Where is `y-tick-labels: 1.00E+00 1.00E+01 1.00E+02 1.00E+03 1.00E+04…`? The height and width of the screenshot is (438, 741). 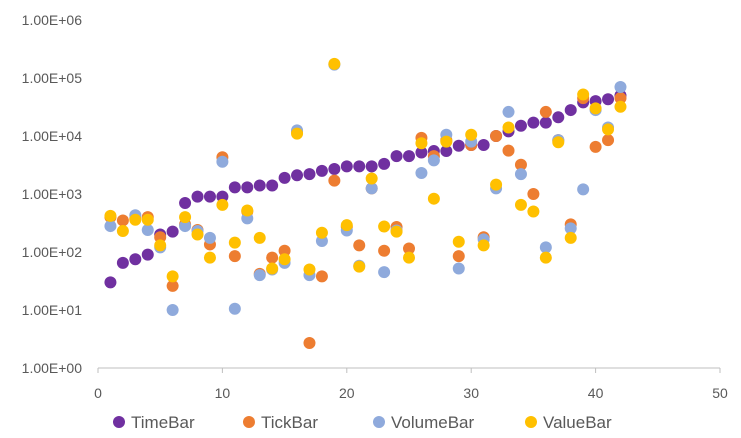
y-tick-labels: 1.00E+00 1.00E+01 1.00E+02 1.00E+03 1.00E+04… is located at coordinates (52, 194).